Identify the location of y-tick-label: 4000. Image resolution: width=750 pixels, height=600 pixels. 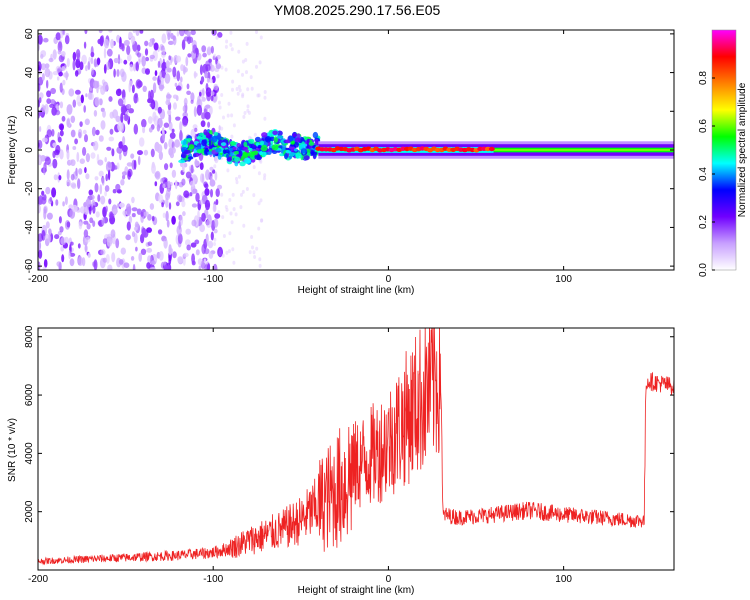
(29, 453).